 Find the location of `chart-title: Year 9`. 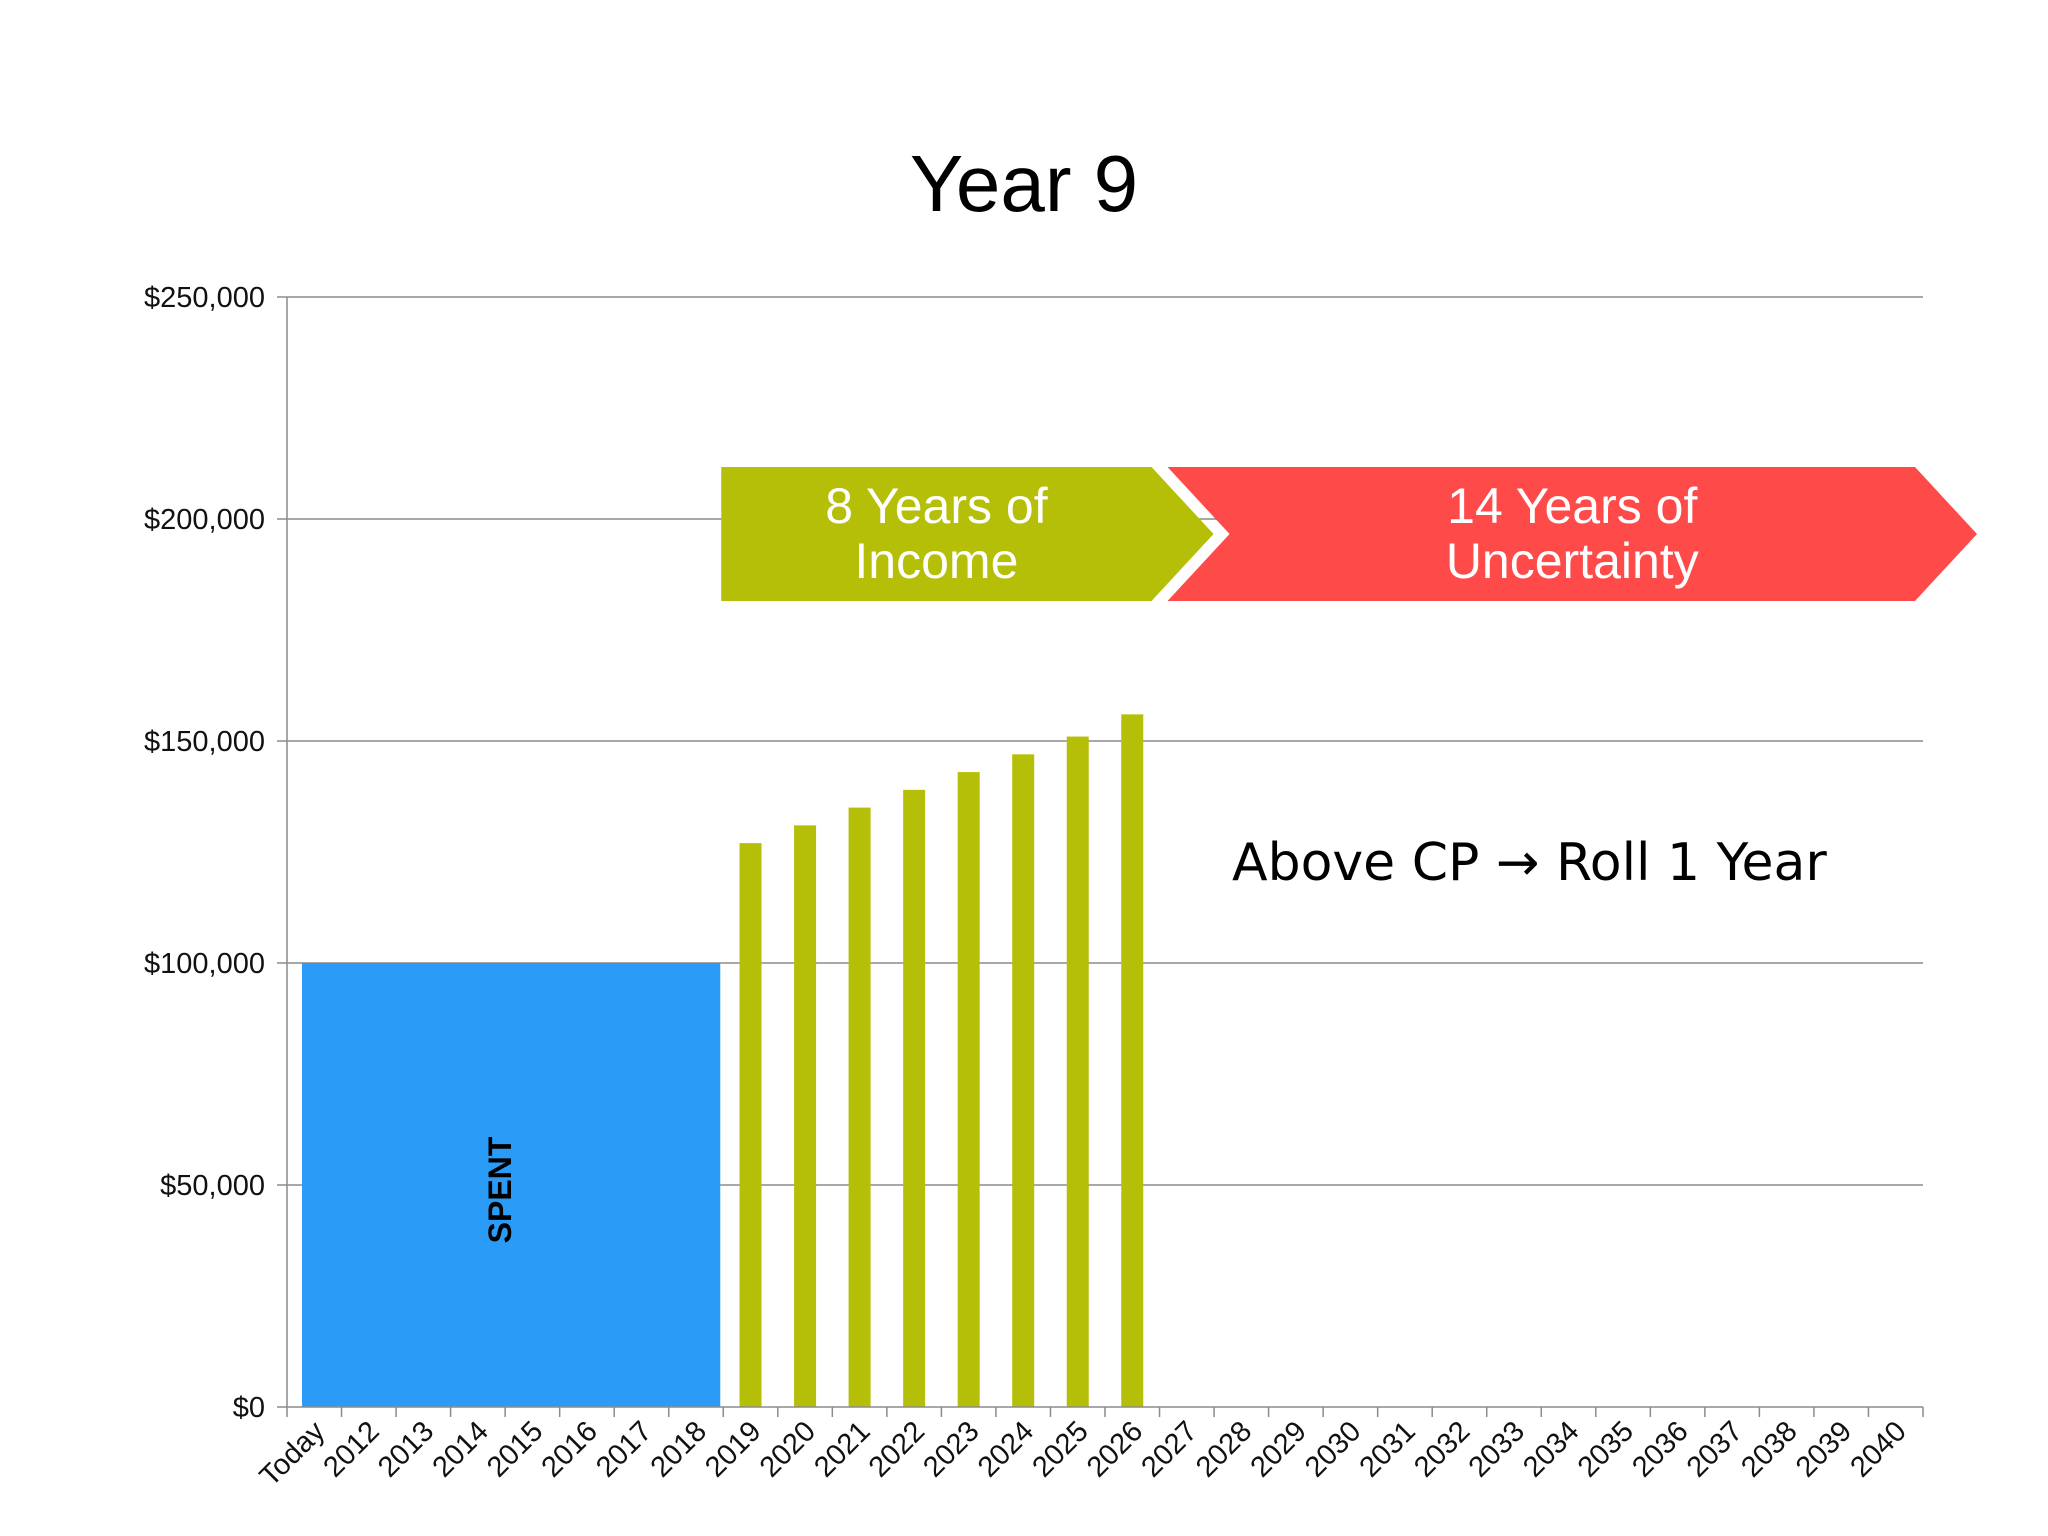

chart-title: Year 9 is located at coordinates (1024, 183).